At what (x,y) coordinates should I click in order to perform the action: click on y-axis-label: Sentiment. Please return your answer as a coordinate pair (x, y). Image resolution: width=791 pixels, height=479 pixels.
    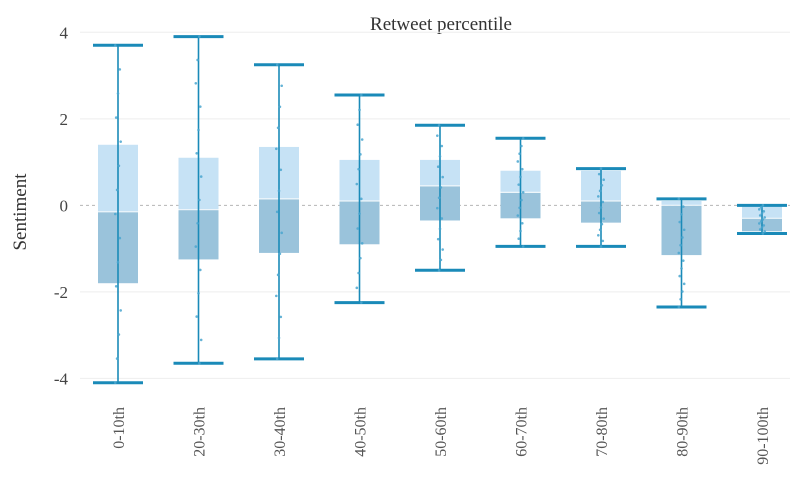
    Looking at the image, I should click on (20, 212).